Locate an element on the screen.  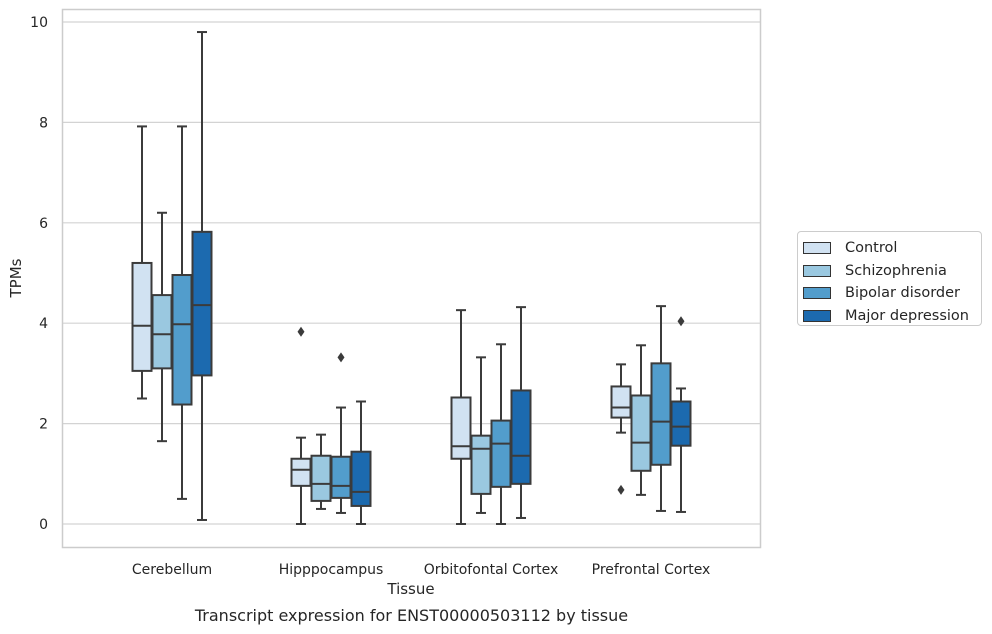
legend-label: Schizophrenia is located at coordinates (896, 270).